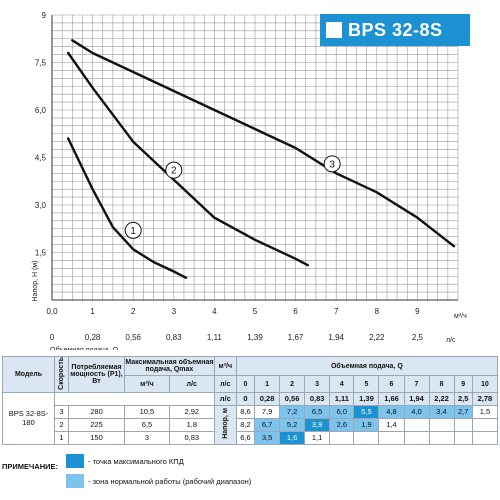 This screenshot has width=500, height=500. What do you see at coordinates (317, 411) in the screenshot?
I see `head-value-cell: 6,5` at bounding box center [317, 411].